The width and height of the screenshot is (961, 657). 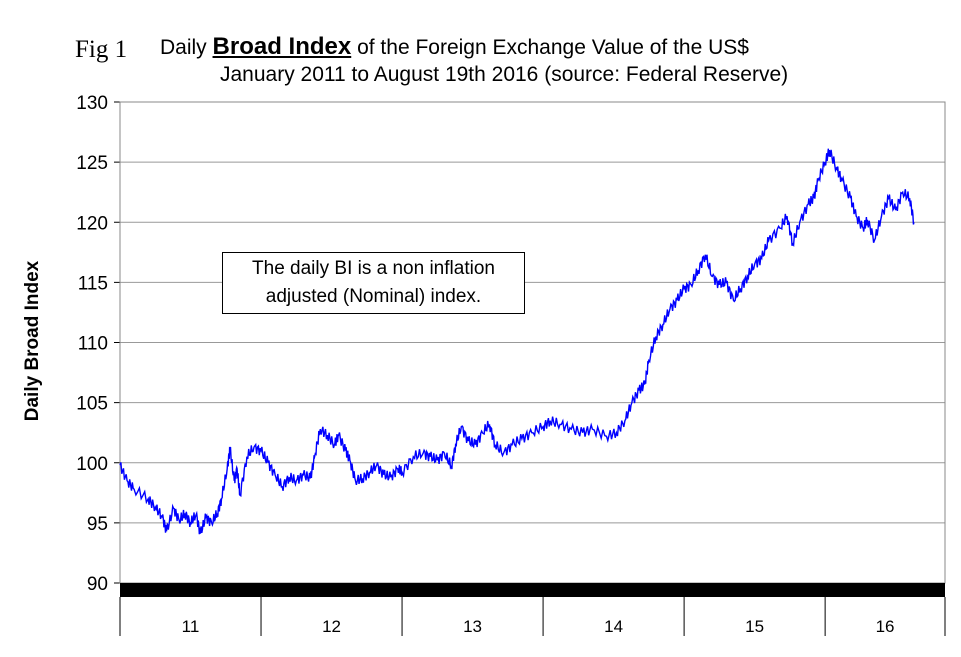 I want to click on y-tick-label: 100, so click(x=92, y=464).